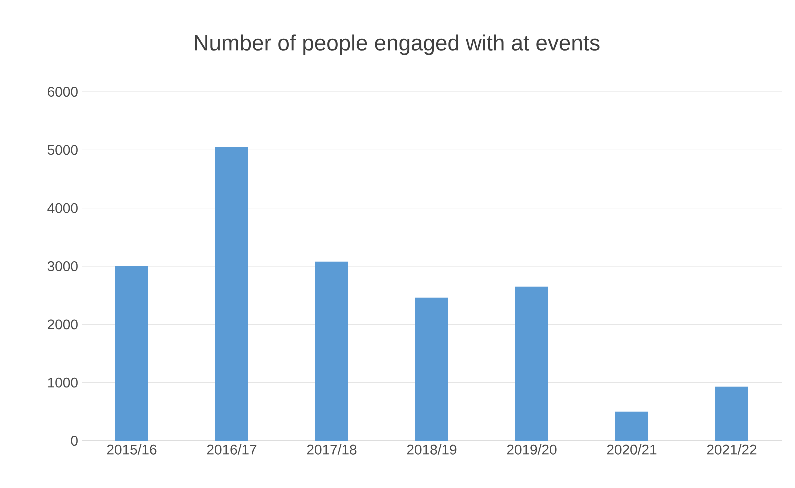 The width and height of the screenshot is (795, 488). What do you see at coordinates (63, 325) in the screenshot?
I see `y-tick-label: 2000` at bounding box center [63, 325].